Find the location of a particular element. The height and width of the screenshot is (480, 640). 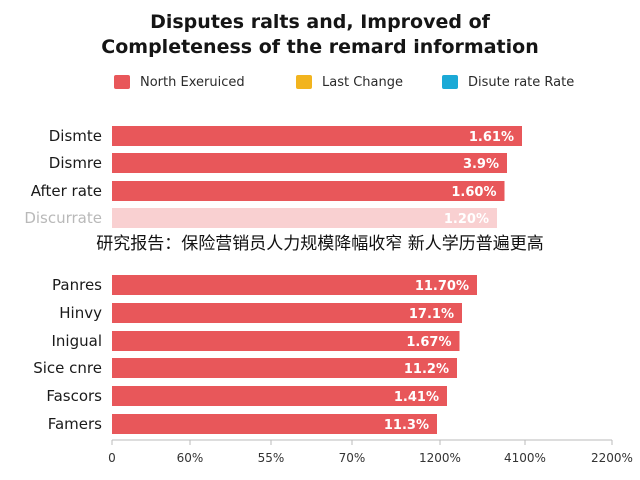

value-label: 3.9% is located at coordinates (481, 164).